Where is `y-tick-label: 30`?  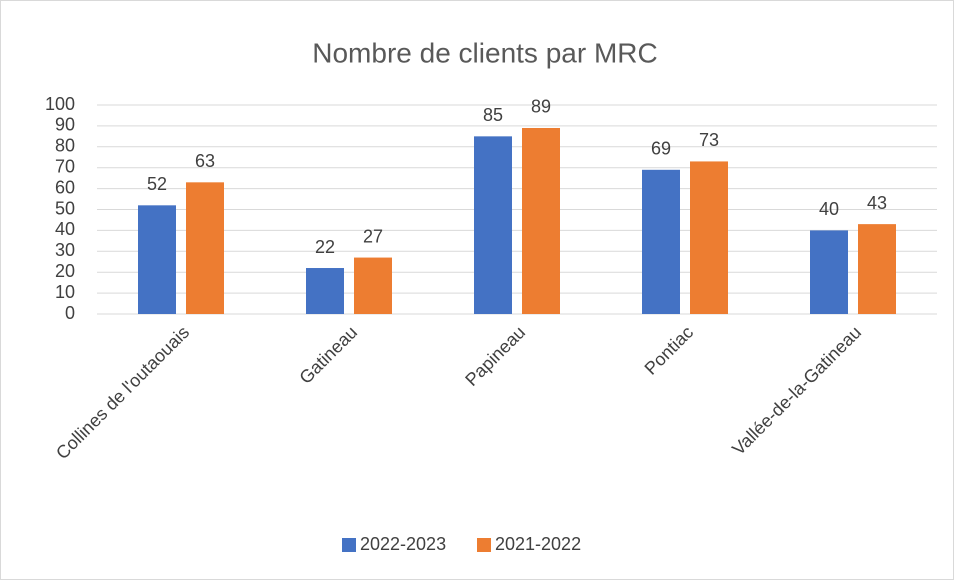
y-tick-label: 30 is located at coordinates (65, 250).